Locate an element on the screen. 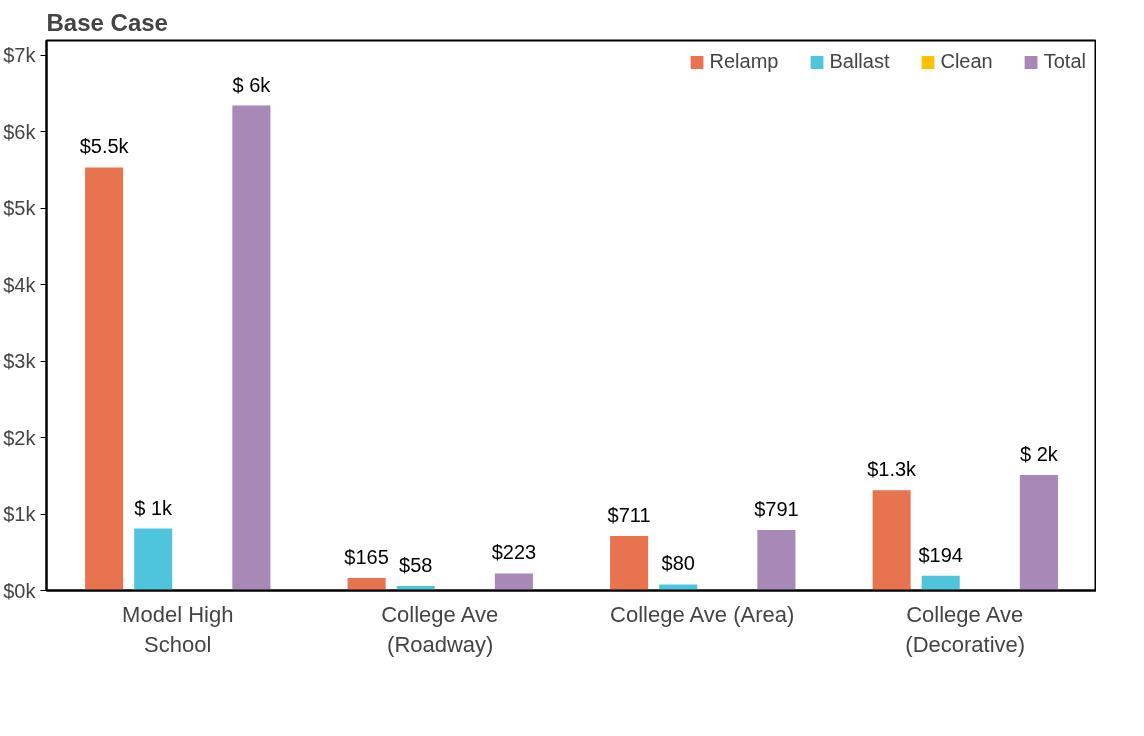 The width and height of the screenshot is (1144, 736). data-label: $194 is located at coordinates (940, 554).